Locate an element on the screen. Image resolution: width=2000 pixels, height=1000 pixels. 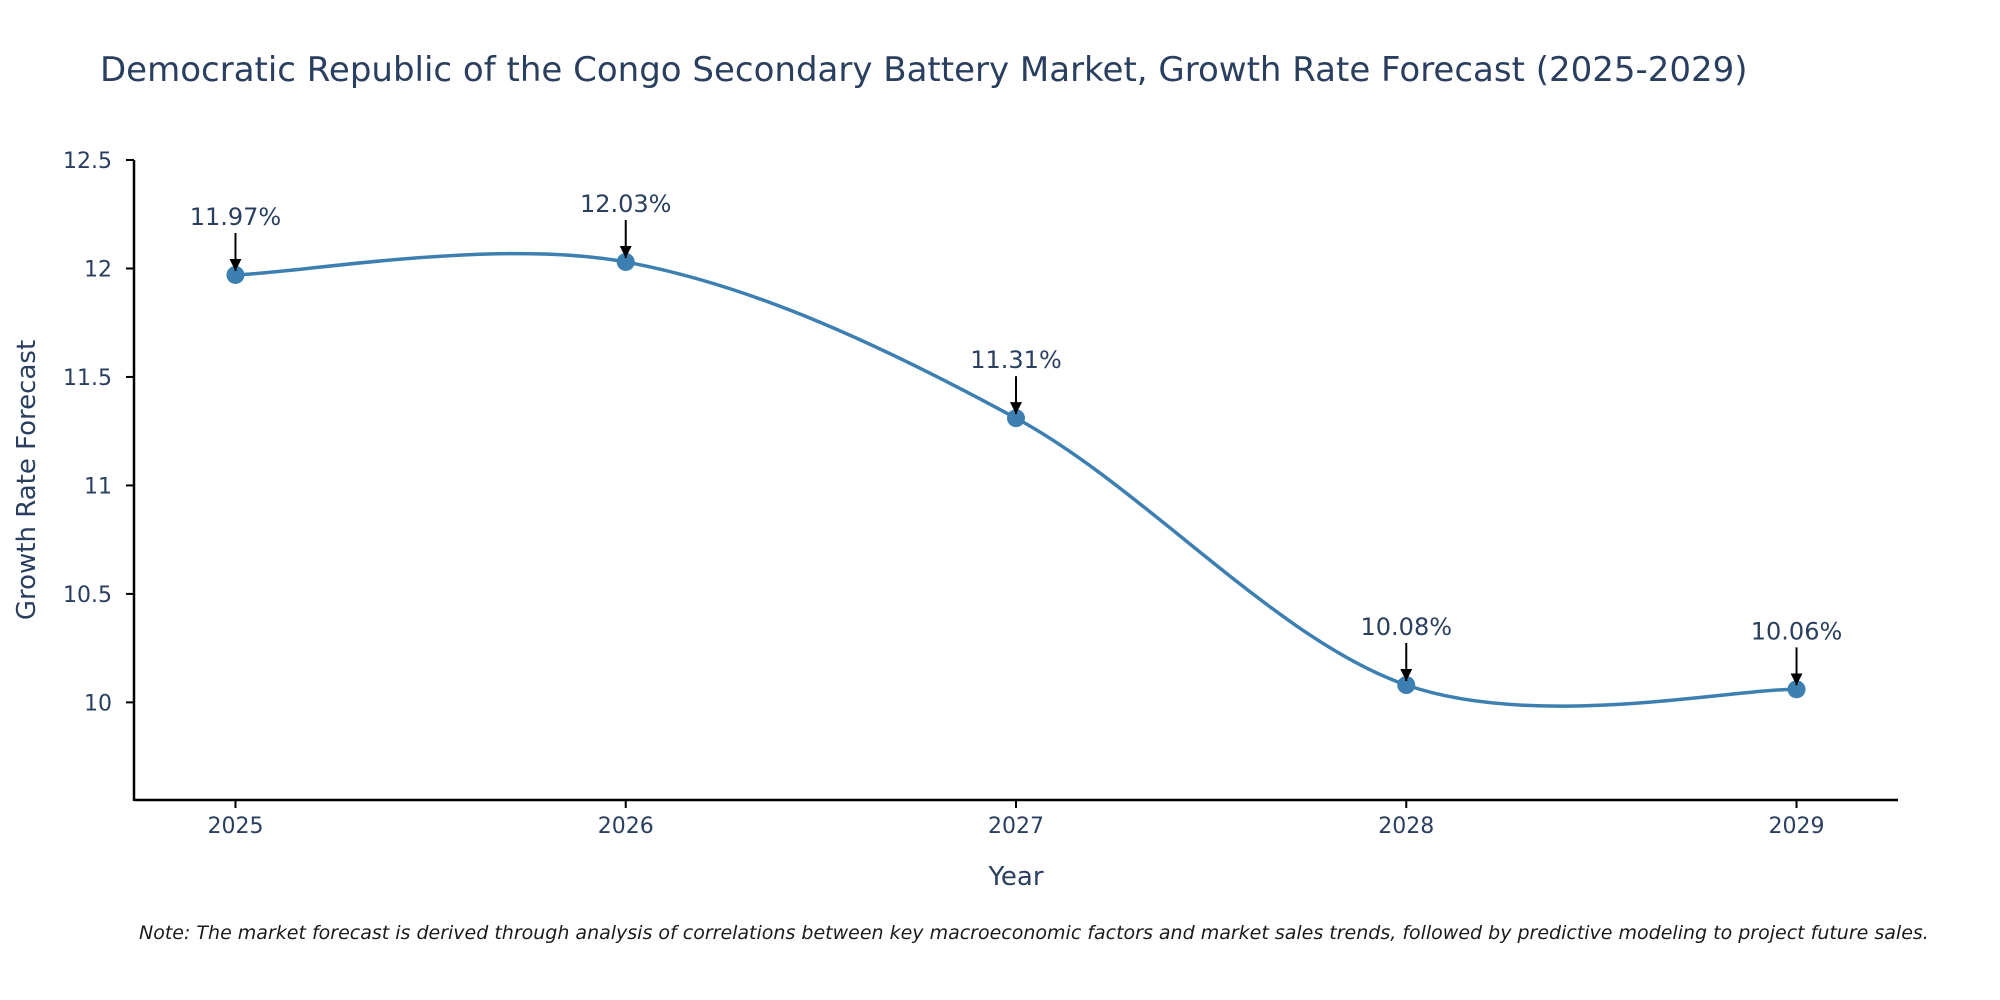
data-label-2029: 10.06% is located at coordinates (1797, 631).